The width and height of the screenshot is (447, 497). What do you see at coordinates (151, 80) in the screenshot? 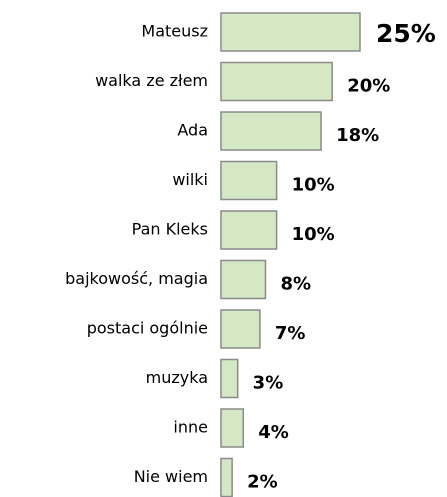
I see `category-label: walka ze złem` at bounding box center [151, 80].